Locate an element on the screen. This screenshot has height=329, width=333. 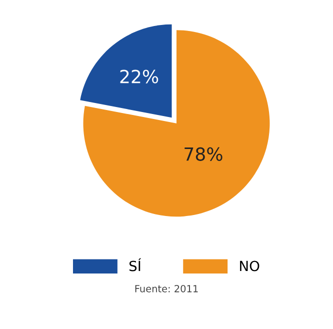
data-label: 78% is located at coordinates (203, 154).